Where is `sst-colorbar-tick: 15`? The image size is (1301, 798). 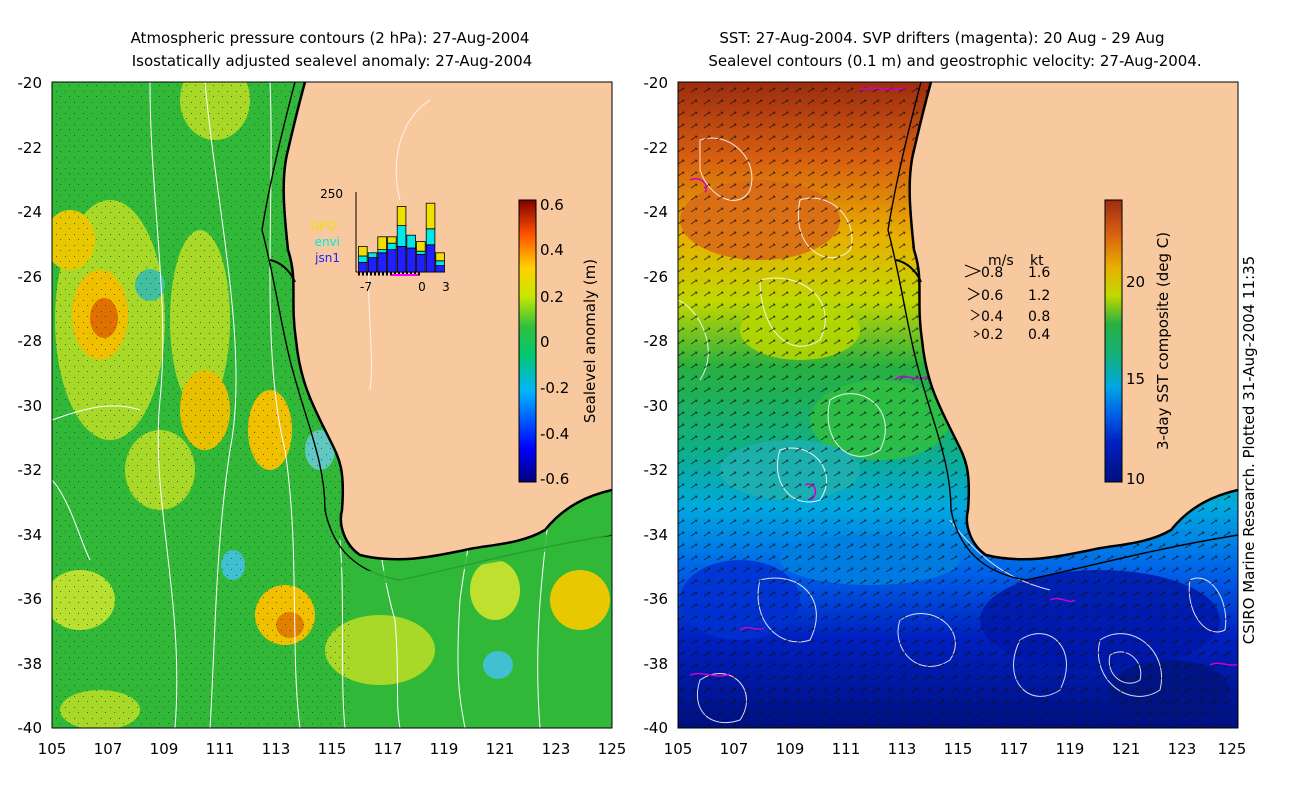
sst-colorbar-tick: 15 is located at coordinates (1135, 379).